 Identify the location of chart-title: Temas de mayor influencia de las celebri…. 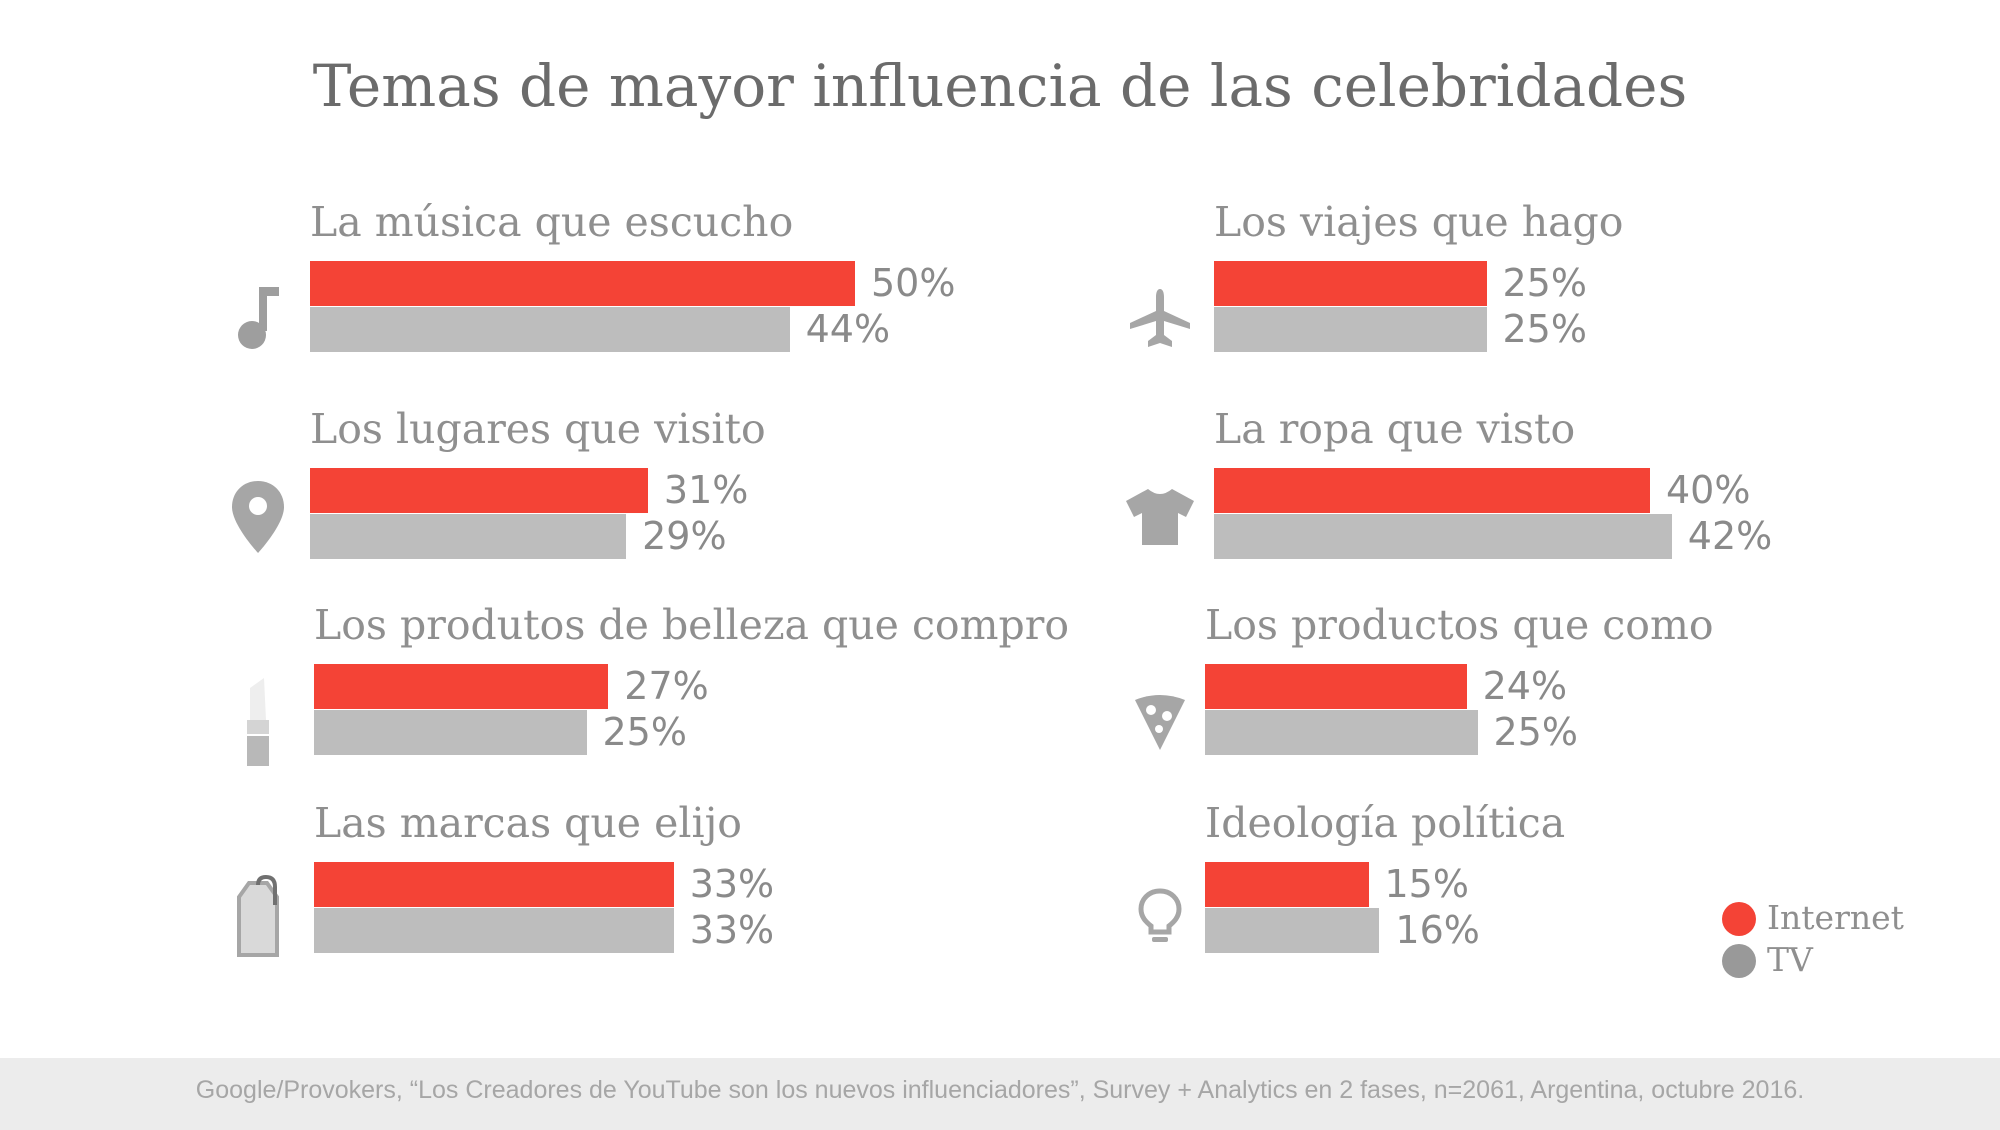
(1000, 86).